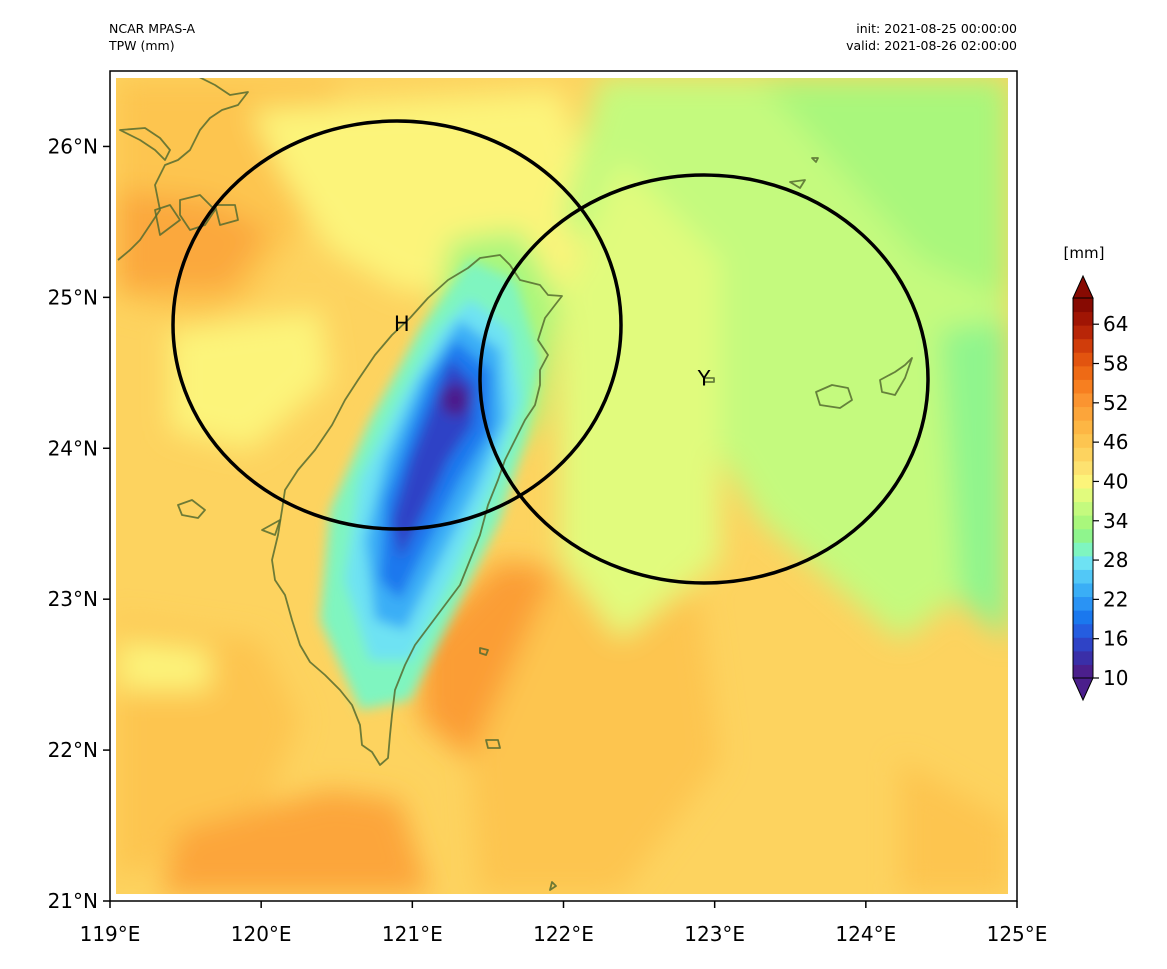 The width and height of the screenshot is (1167, 969). I want to click on y-tick-label: 25°N, so click(73, 297).